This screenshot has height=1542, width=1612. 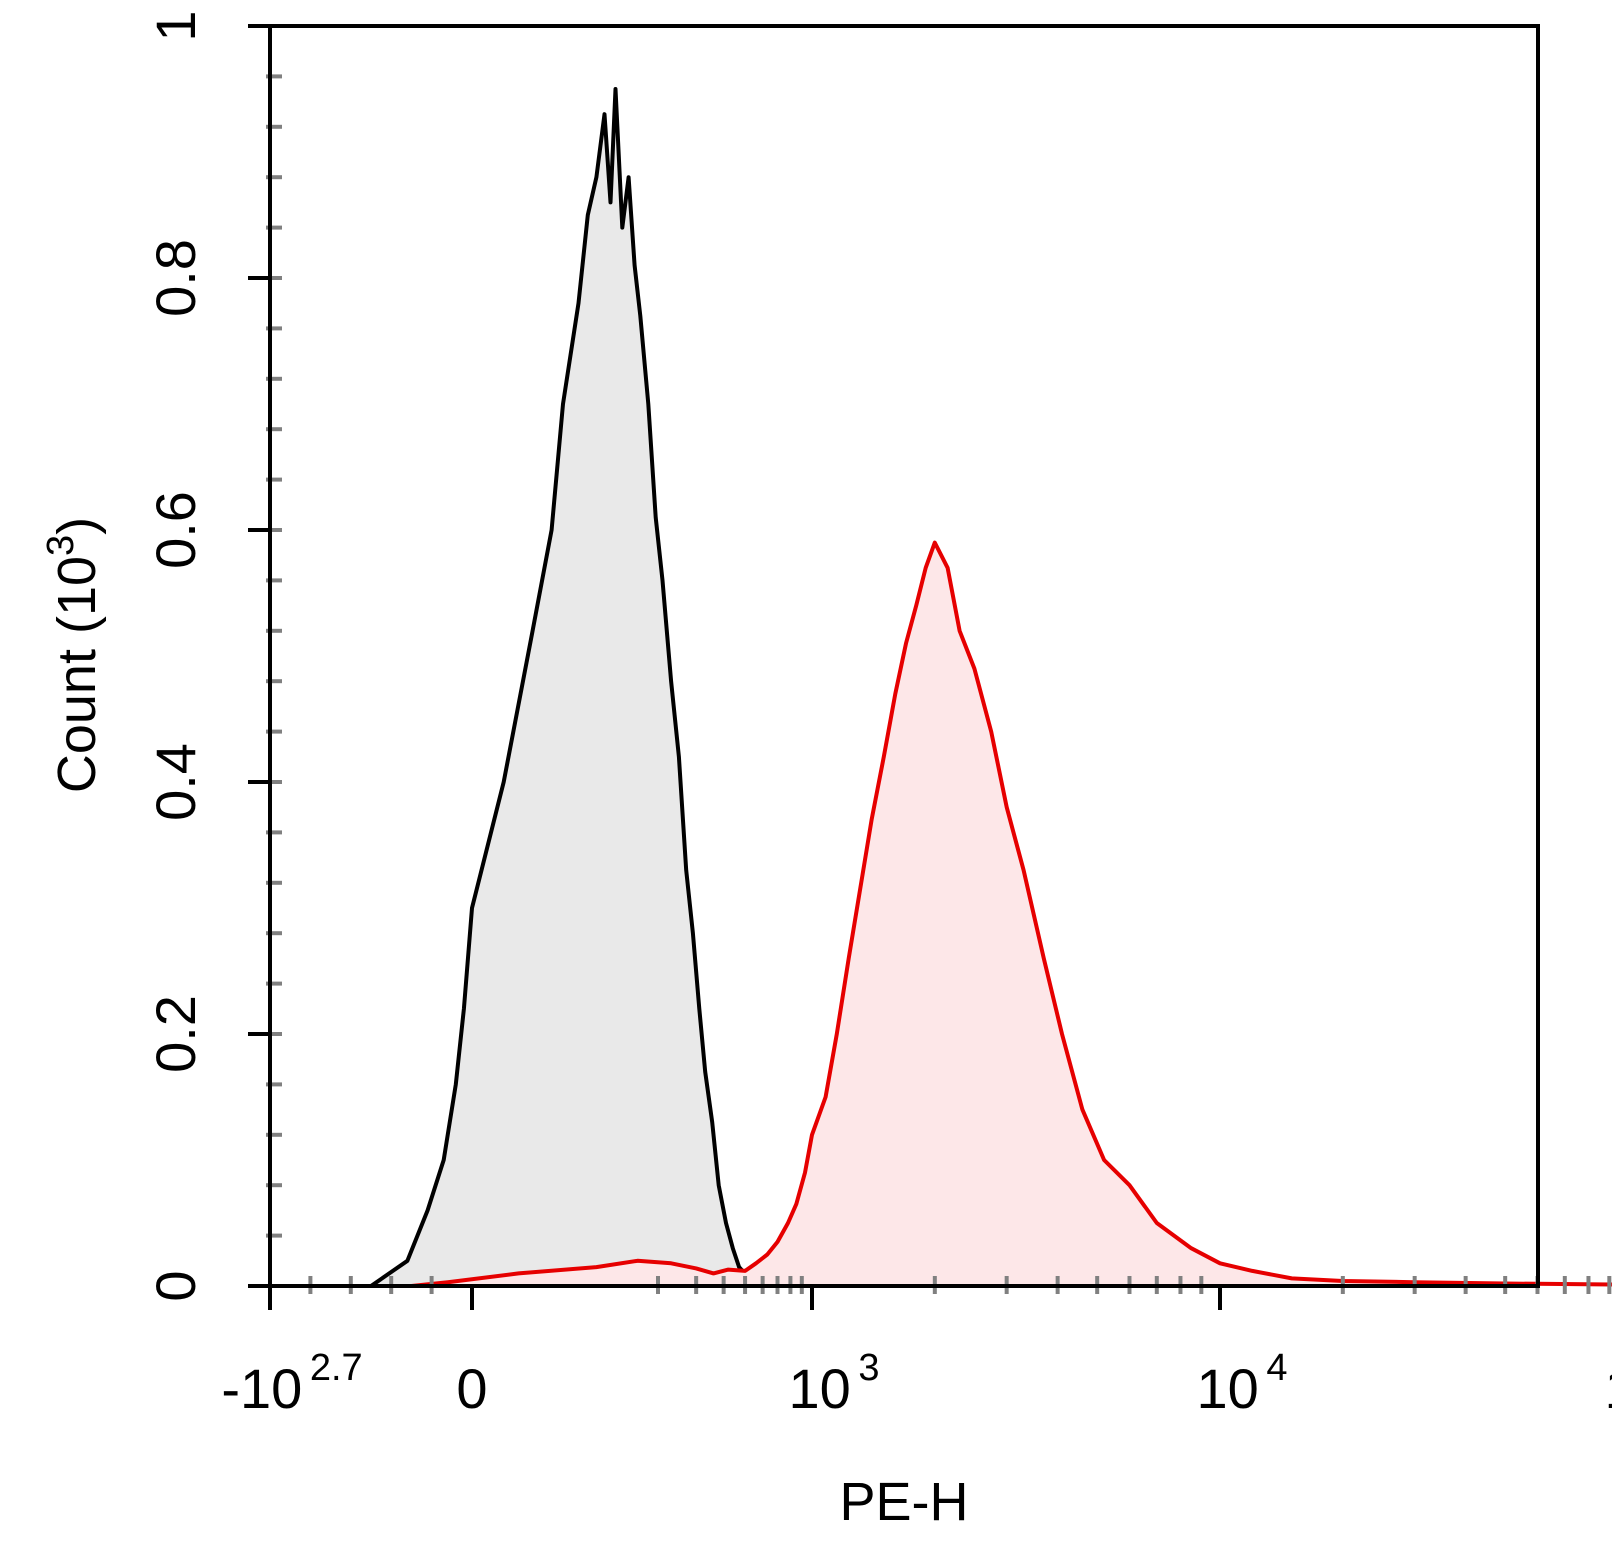 I want to click on x-tick-label-exponent: 2.7, so click(x=332, y=1368).